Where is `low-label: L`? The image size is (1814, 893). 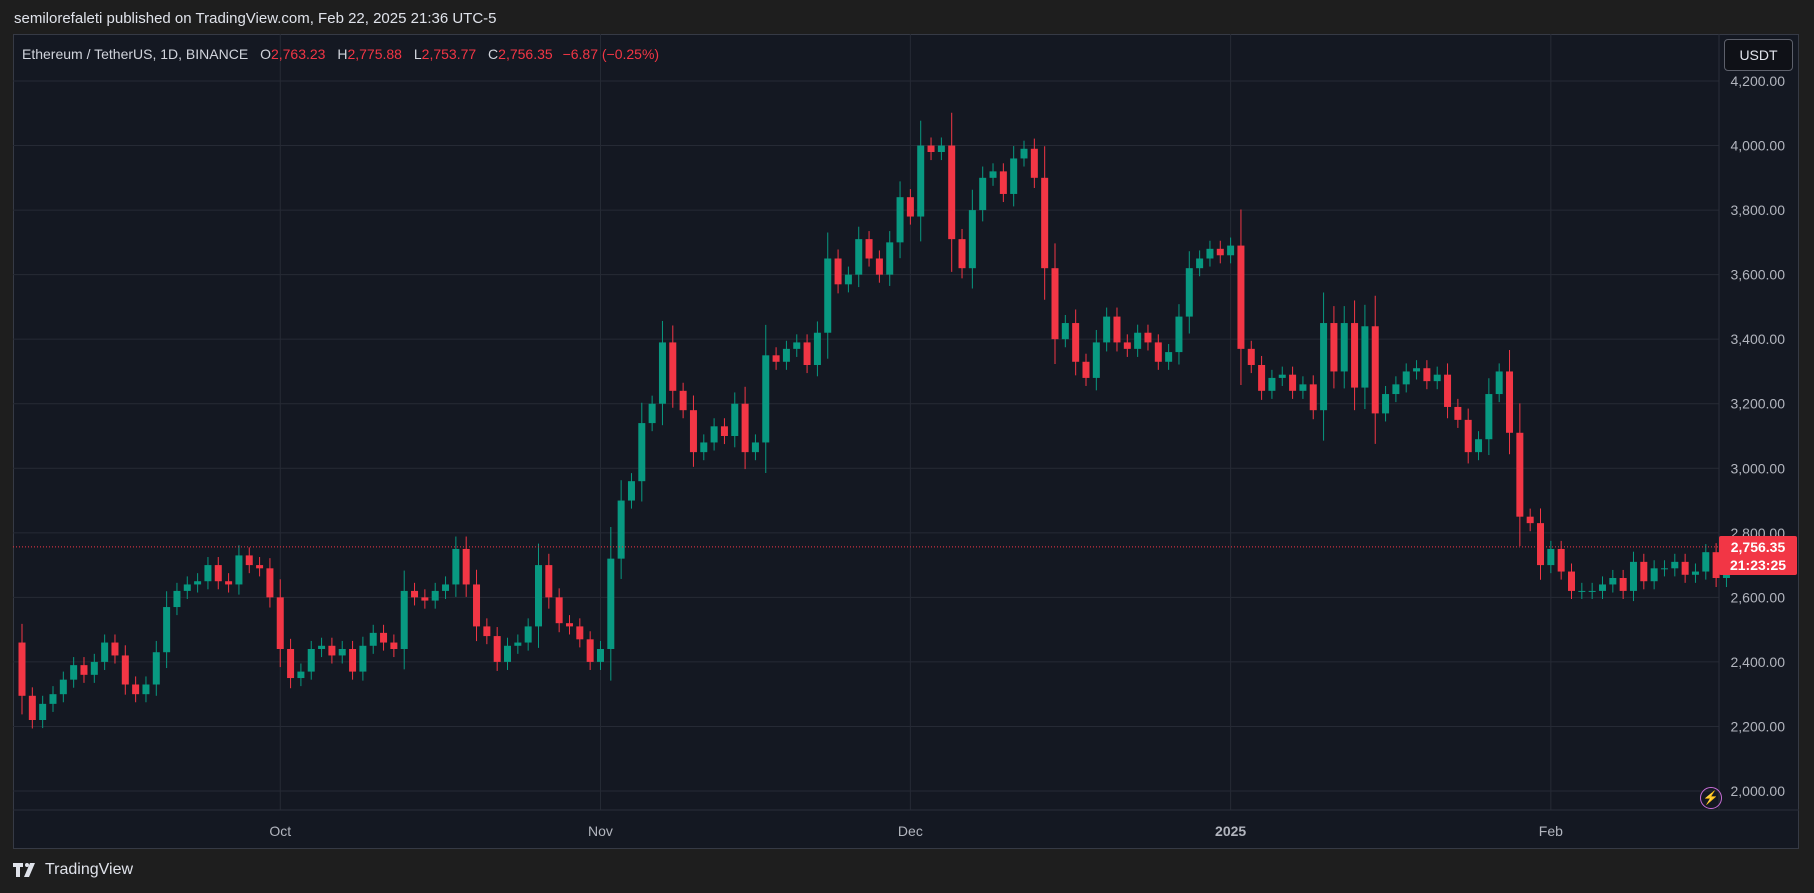
low-label: L is located at coordinates (417, 54).